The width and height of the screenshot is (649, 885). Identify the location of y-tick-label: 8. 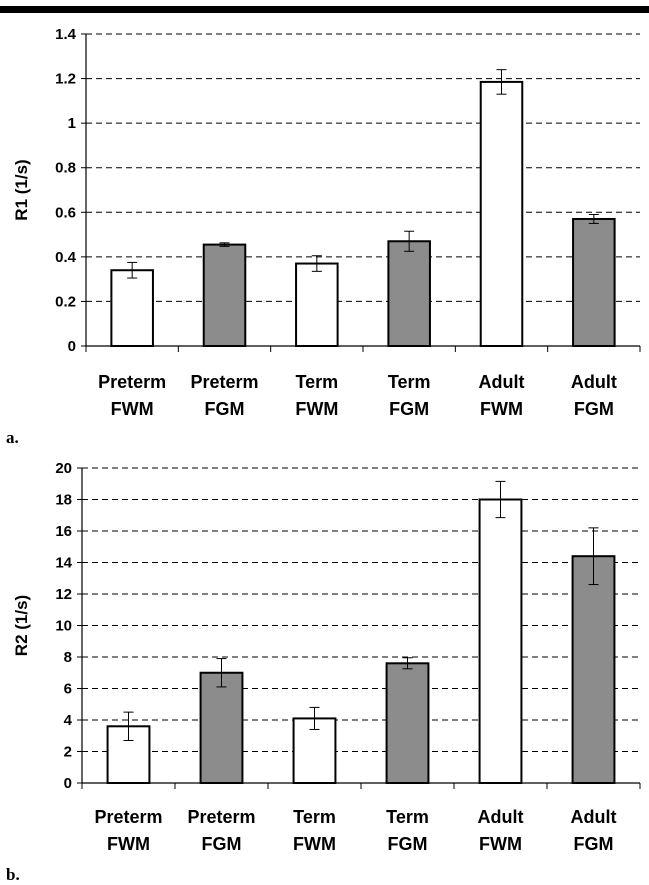
(68, 657).